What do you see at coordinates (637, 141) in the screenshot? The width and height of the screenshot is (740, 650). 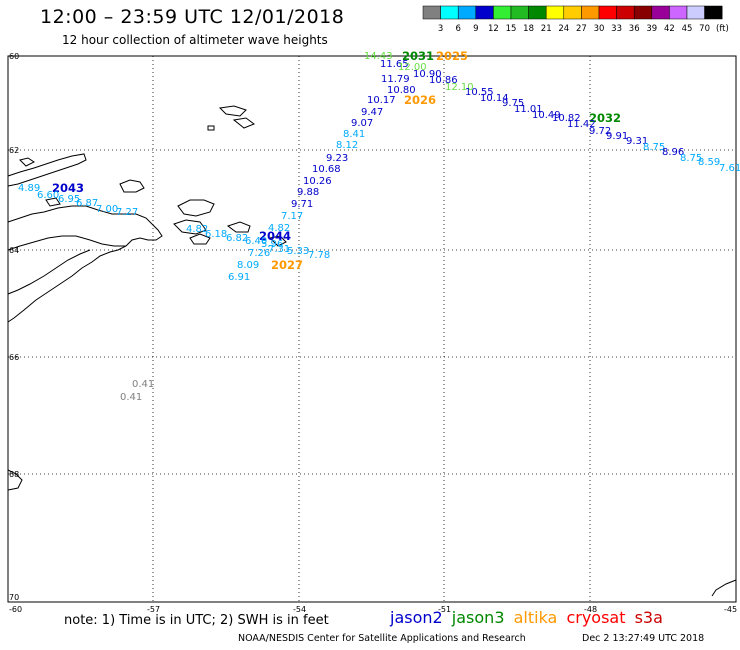 I see `wave-height-value: 9.31` at bounding box center [637, 141].